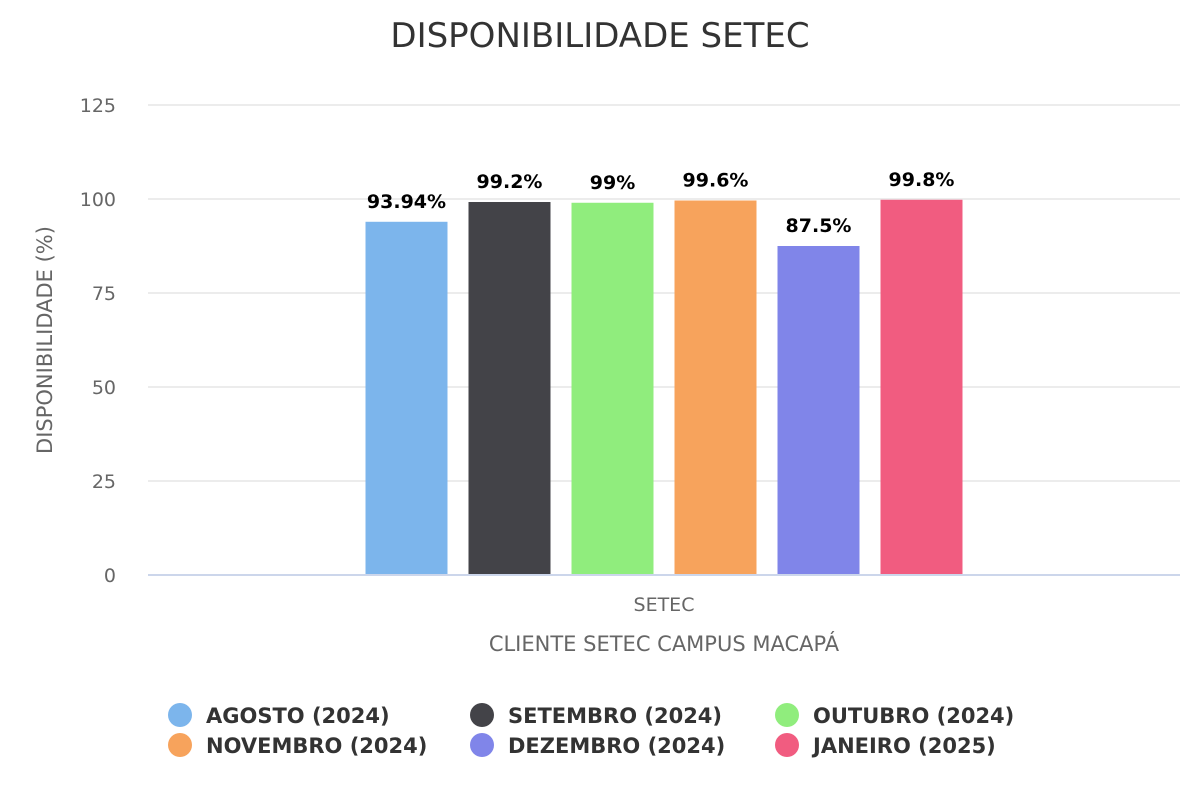 Image resolution: width=1200 pixels, height=800 pixels. Describe the element at coordinates (510, 182) in the screenshot. I see `data-label-2: 99.2%` at that location.